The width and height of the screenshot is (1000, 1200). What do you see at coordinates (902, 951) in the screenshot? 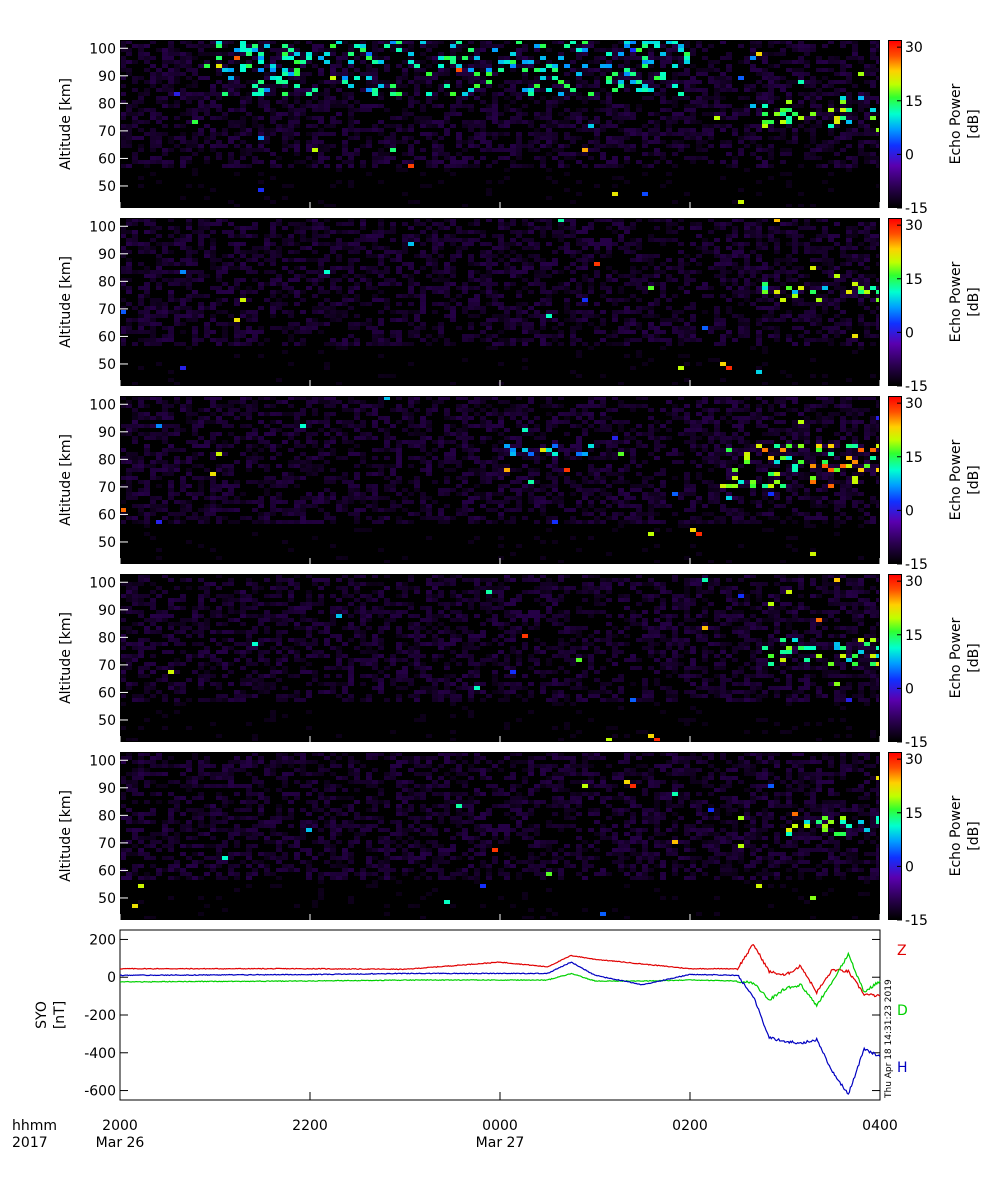
I see `legend-label-Z: Z` at bounding box center [902, 951].